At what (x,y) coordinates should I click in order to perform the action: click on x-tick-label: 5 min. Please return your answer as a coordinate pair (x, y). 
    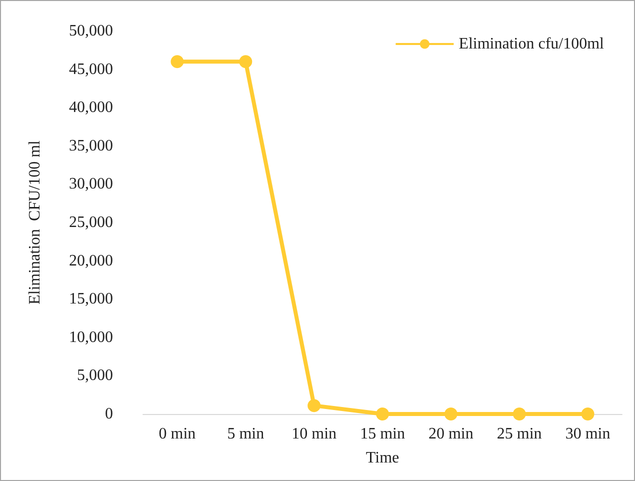
    Looking at the image, I should click on (245, 434).